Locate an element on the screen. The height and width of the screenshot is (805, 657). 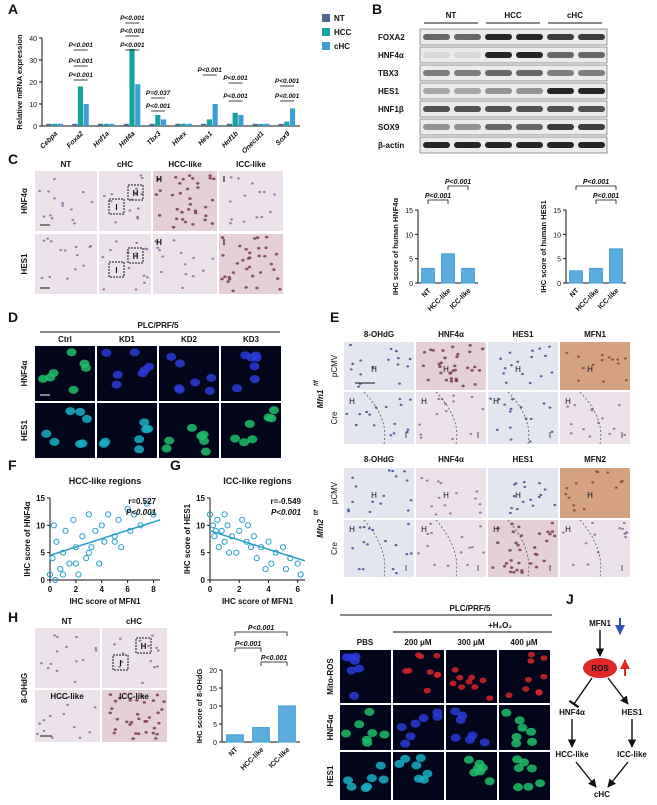
pathway-arrow is located at coordinates (586, 774).